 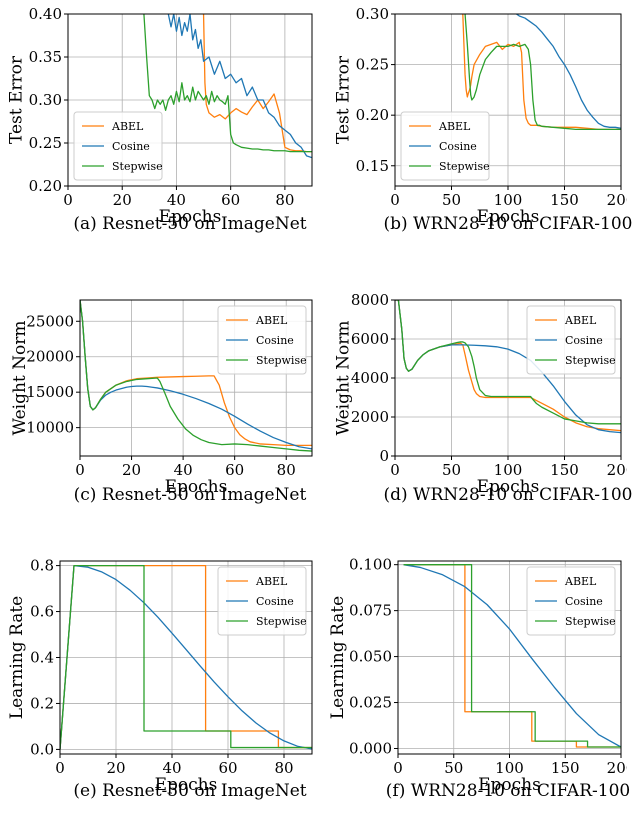 I want to click on y-tick-label: 0.000, so click(x=370, y=748).